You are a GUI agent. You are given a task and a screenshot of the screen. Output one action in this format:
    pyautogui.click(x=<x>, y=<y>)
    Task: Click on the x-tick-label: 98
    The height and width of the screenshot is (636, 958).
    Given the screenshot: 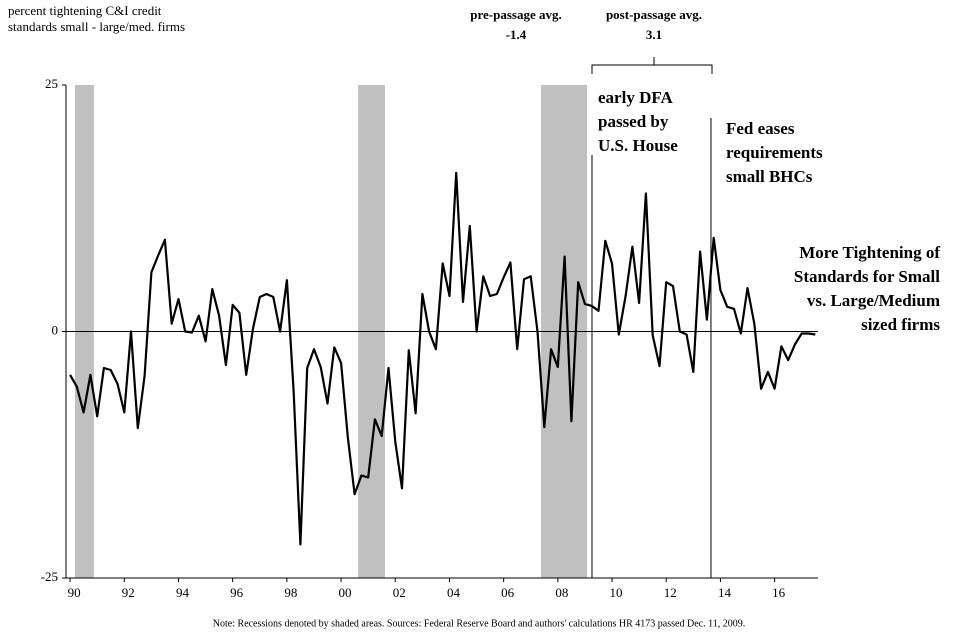 What is the action you would take?
    pyautogui.click(x=290, y=592)
    